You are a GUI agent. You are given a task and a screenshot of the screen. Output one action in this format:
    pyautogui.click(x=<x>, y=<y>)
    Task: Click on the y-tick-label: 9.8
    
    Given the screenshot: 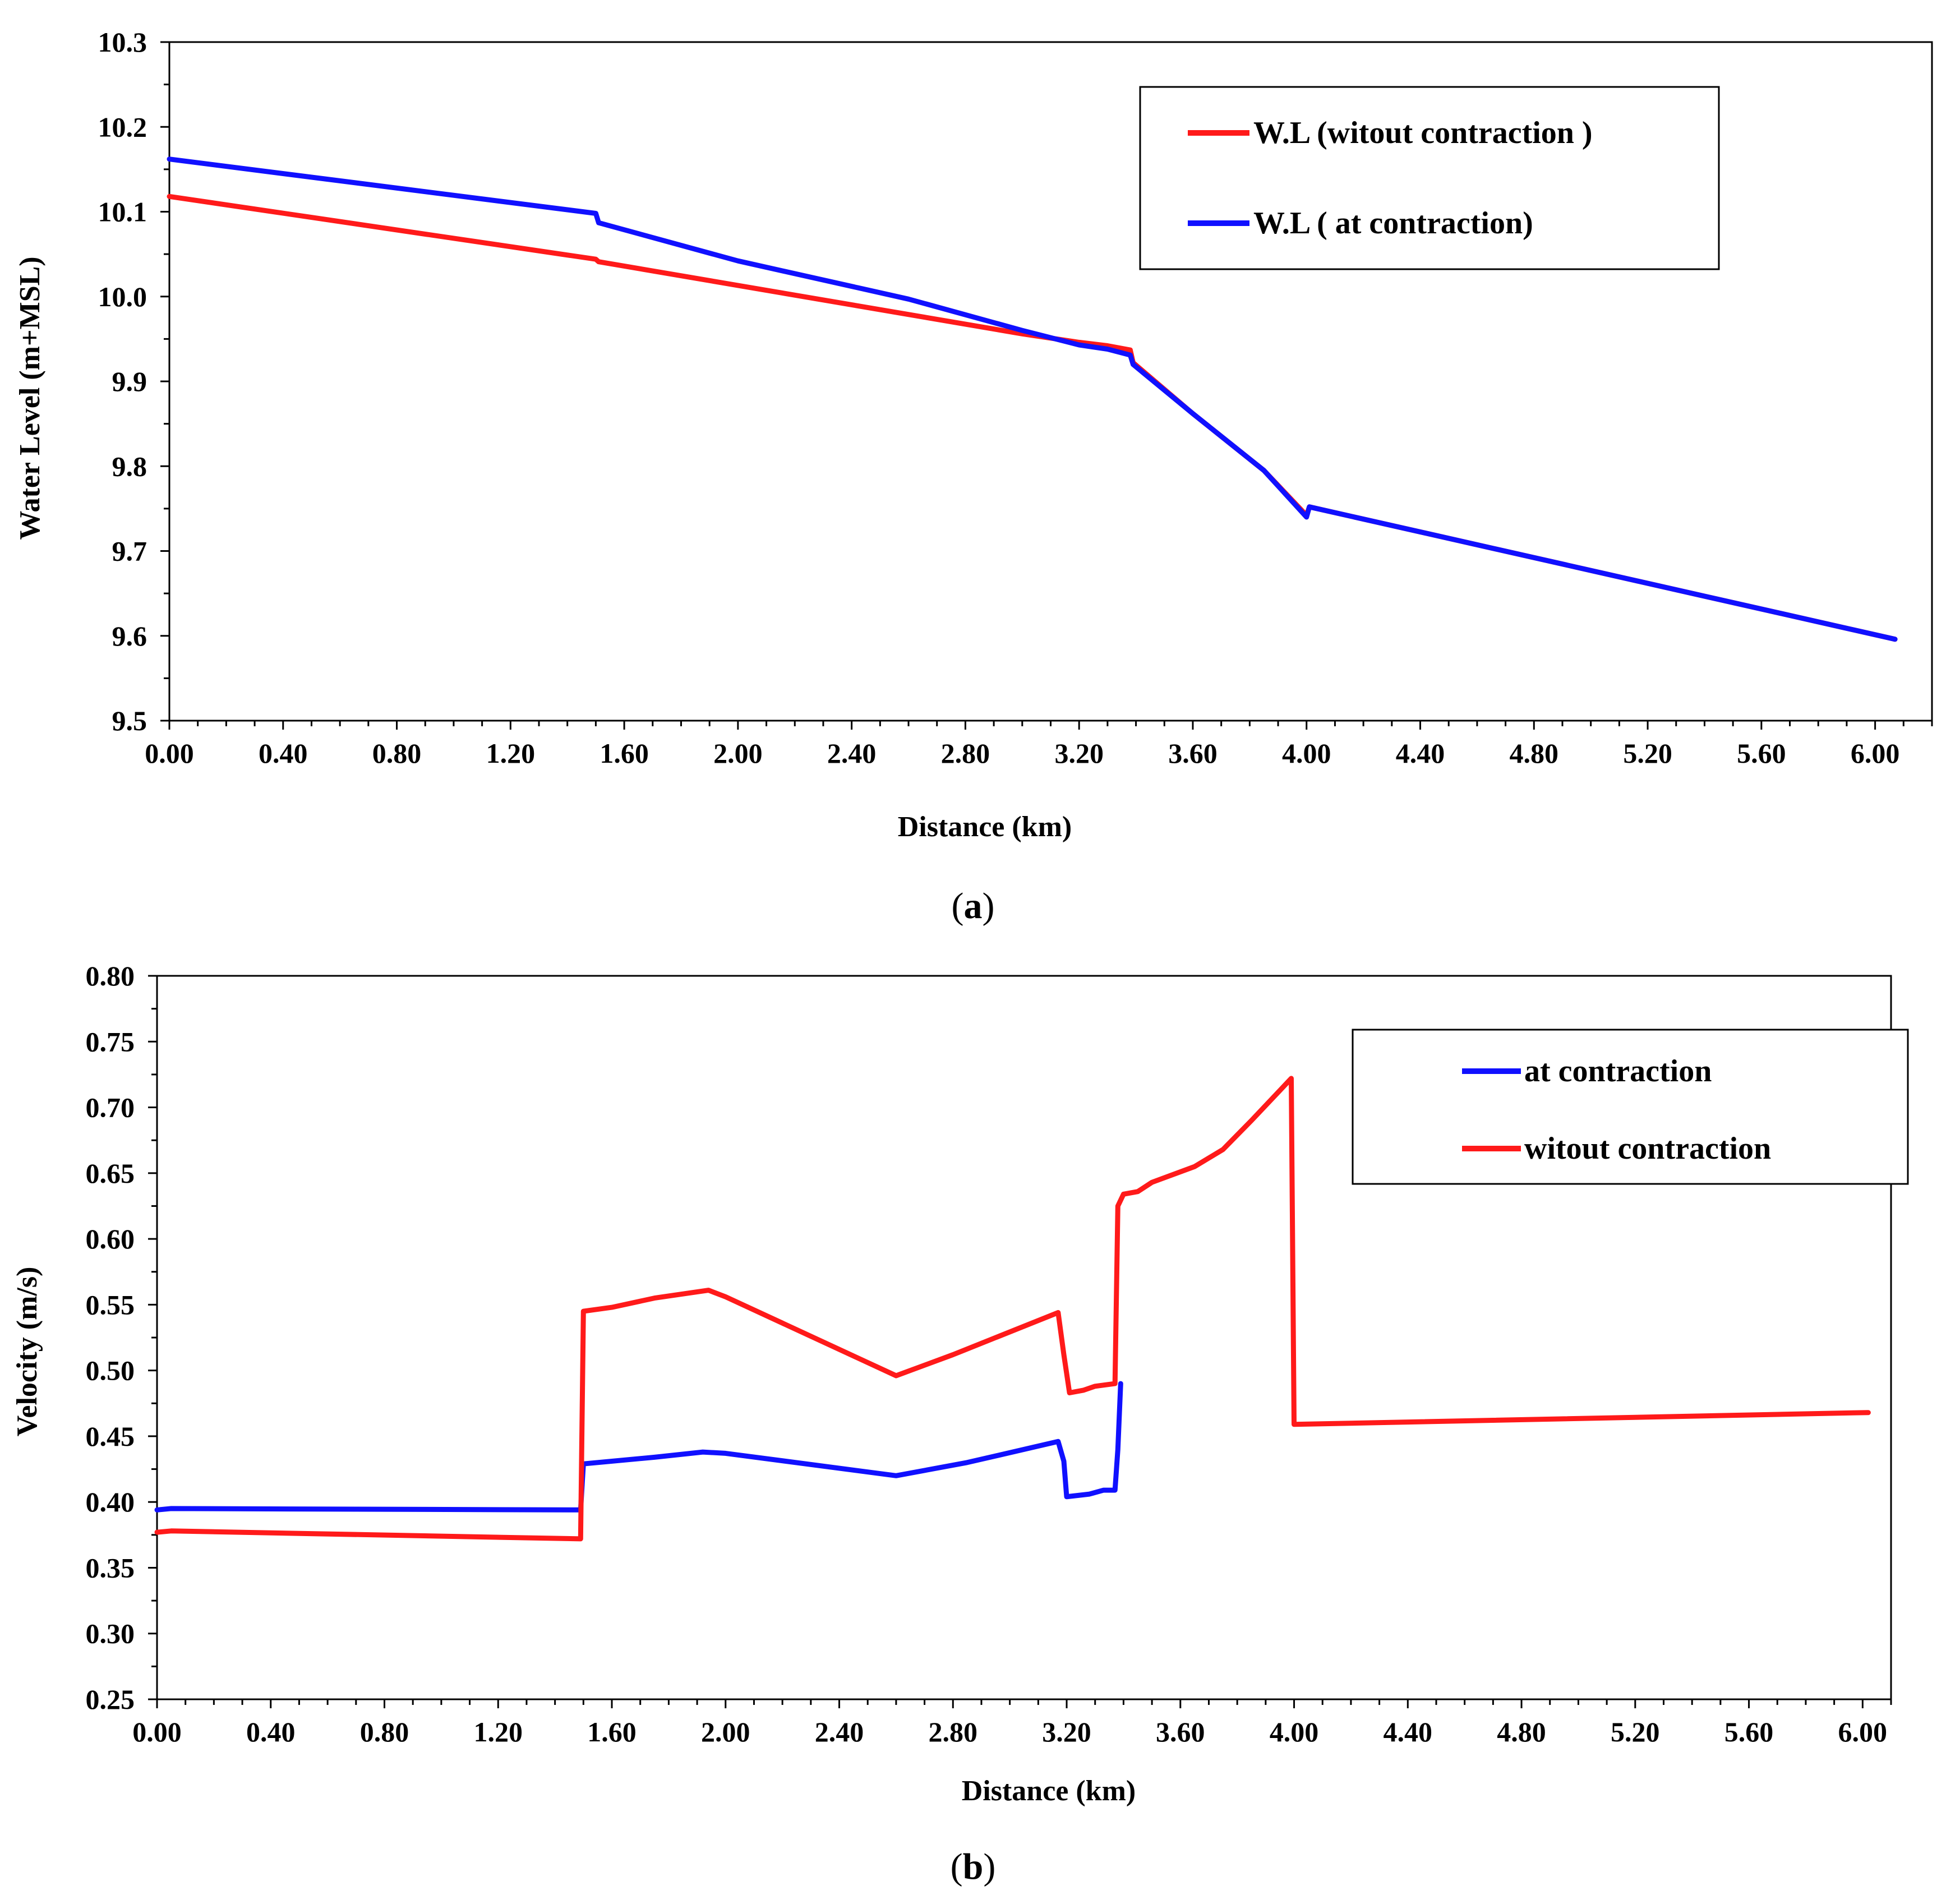 What is the action you would take?
    pyautogui.click(x=129, y=466)
    